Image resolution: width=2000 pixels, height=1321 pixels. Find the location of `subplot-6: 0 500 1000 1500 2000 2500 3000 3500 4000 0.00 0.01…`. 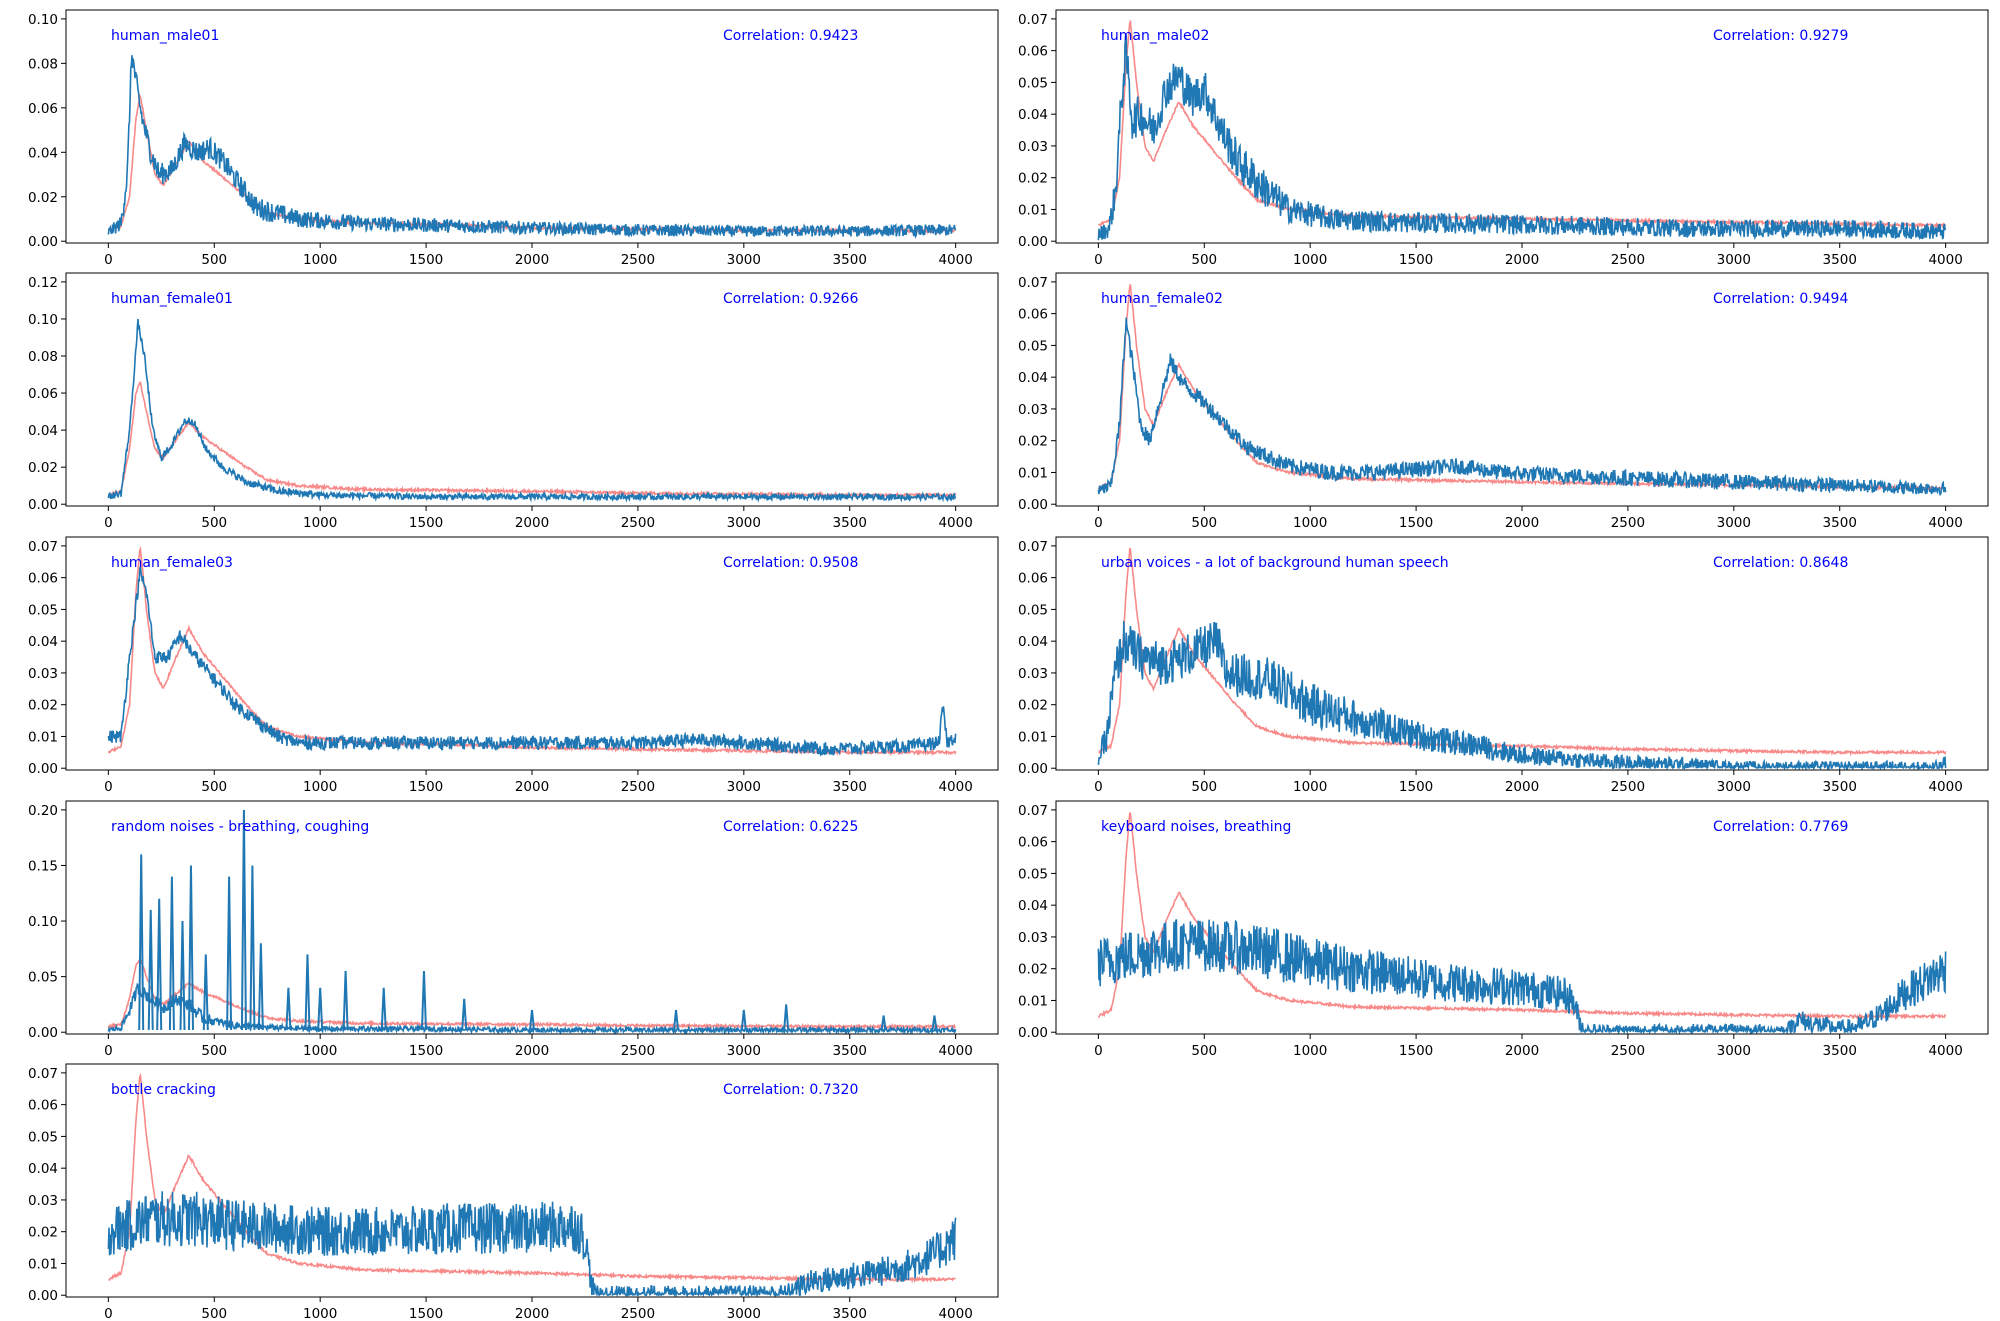

subplot-6: 0 500 1000 1500 2000 2500 3000 3500 4000 0.00 0.01… is located at coordinates (1503, 665).